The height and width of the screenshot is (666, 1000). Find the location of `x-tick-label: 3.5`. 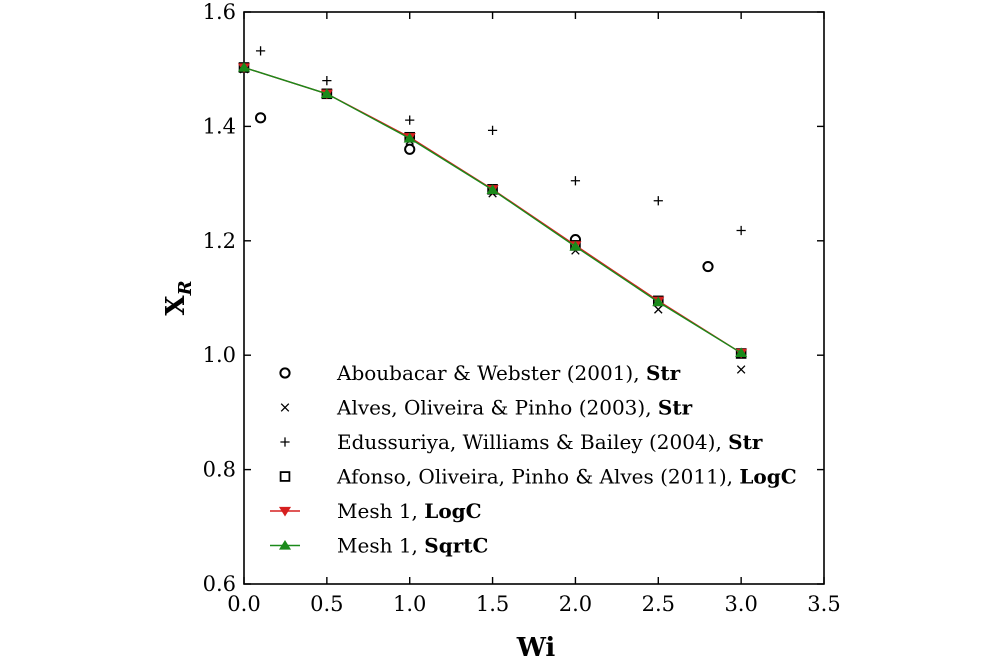

x-tick-label: 3.5 is located at coordinates (823, 604).